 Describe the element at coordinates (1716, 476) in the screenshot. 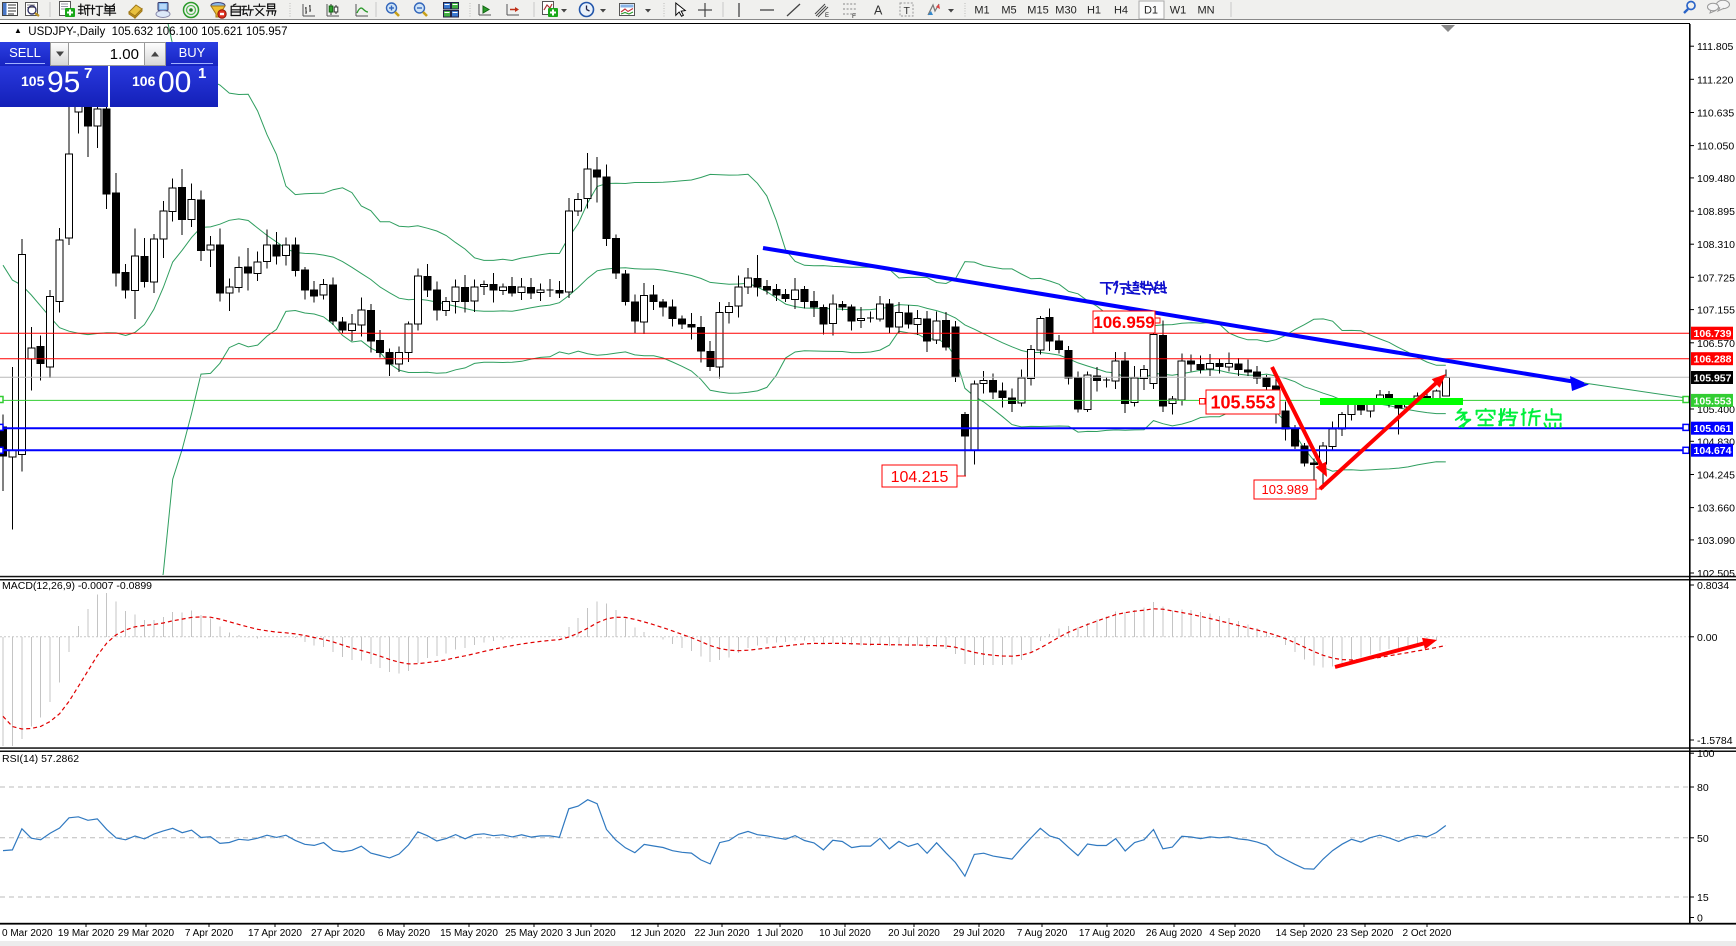

I see `svg-text: 104.245` at that location.